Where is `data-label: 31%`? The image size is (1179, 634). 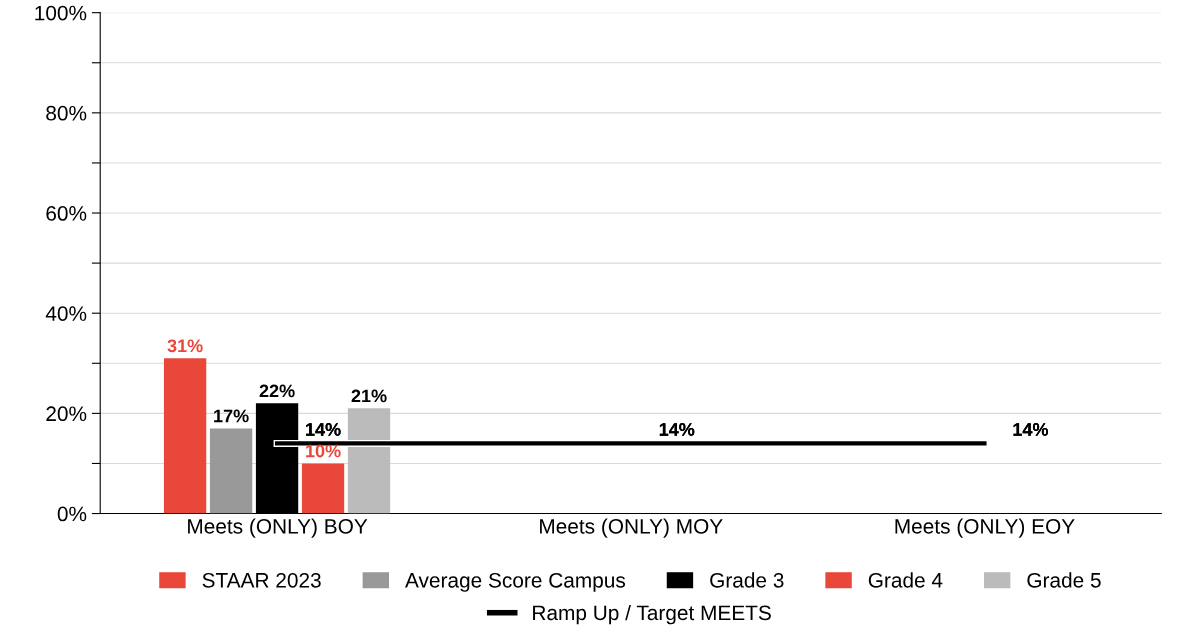 data-label: 31% is located at coordinates (185, 346).